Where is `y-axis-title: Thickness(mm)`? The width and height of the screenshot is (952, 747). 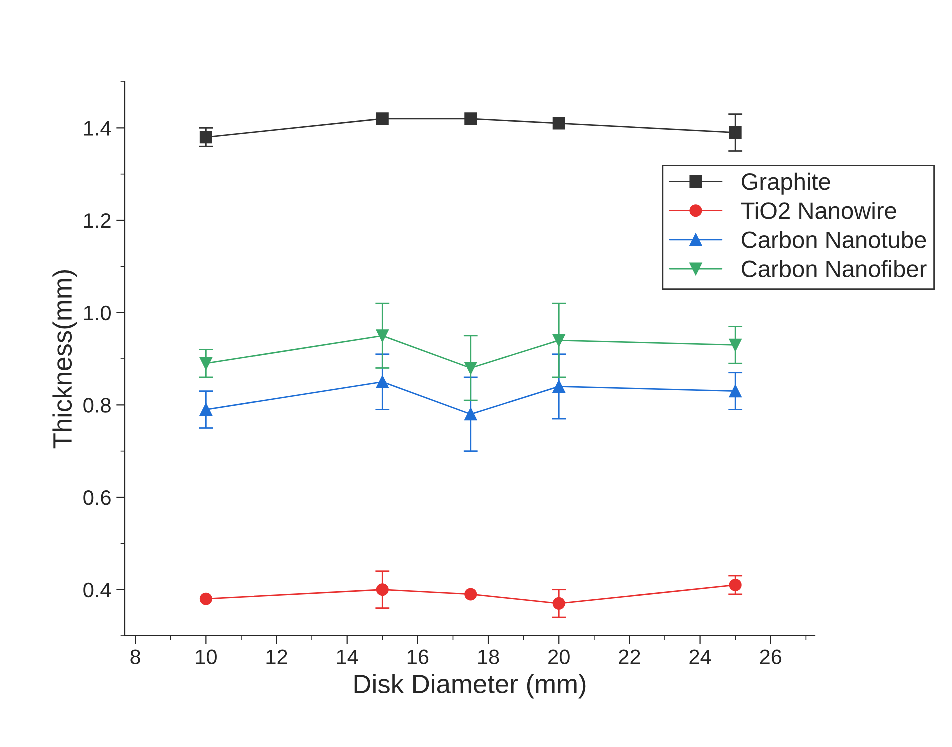
y-axis-title: Thickness(mm) is located at coordinates (65, 359).